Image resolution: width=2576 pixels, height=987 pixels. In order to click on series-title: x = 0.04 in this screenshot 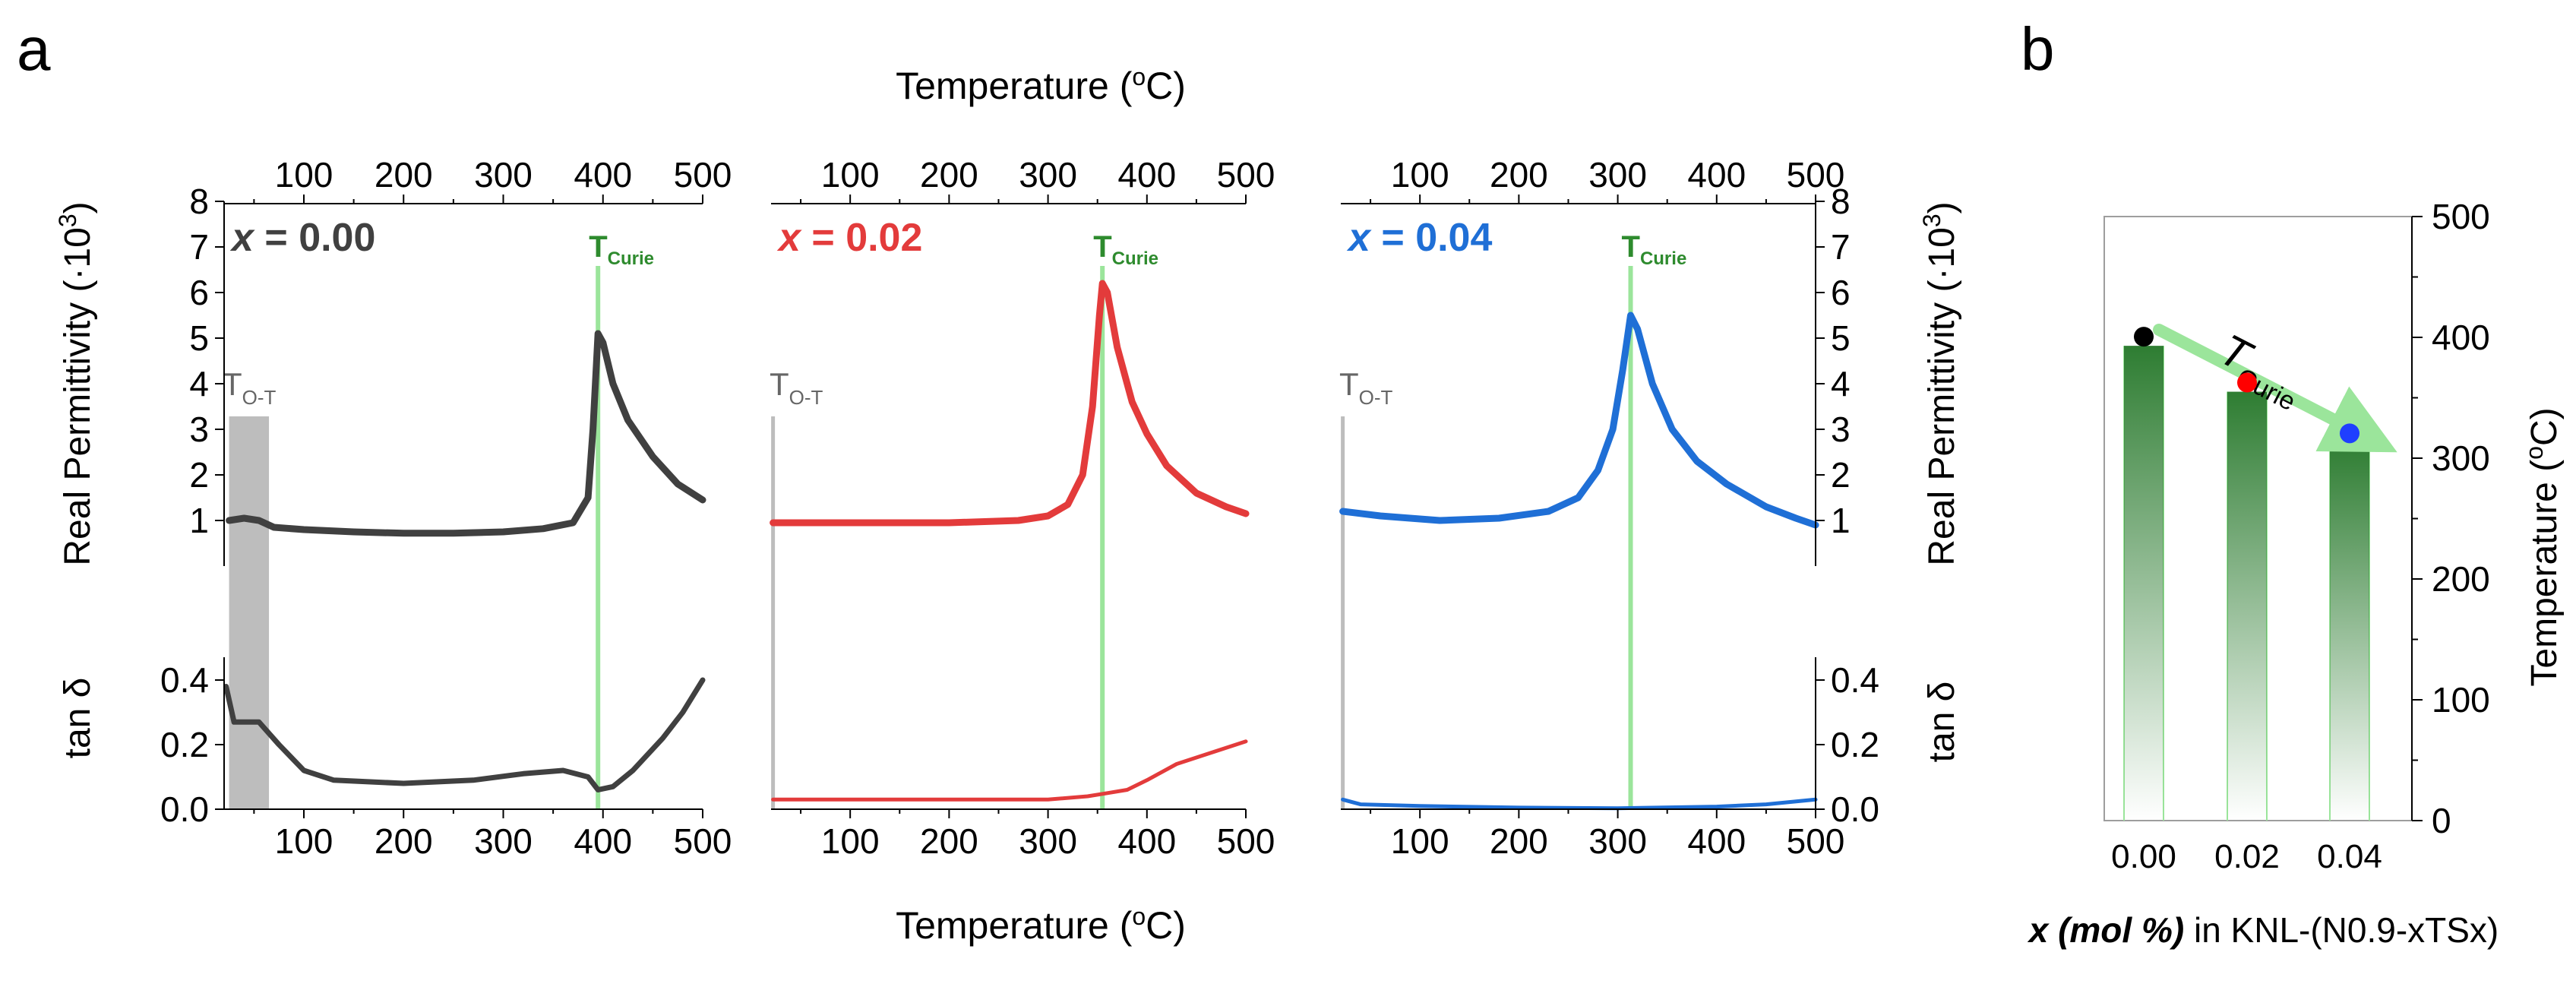, I will do `click(1419, 238)`.